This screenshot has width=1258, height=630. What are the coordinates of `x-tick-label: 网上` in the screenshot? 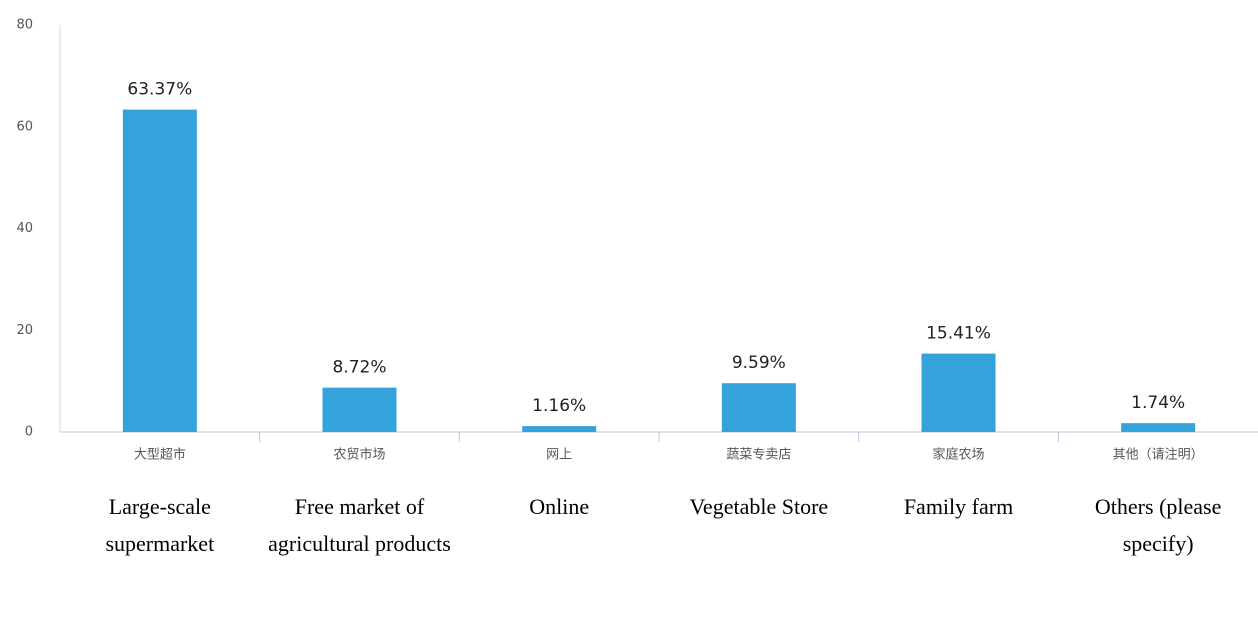 It's located at (559, 455).